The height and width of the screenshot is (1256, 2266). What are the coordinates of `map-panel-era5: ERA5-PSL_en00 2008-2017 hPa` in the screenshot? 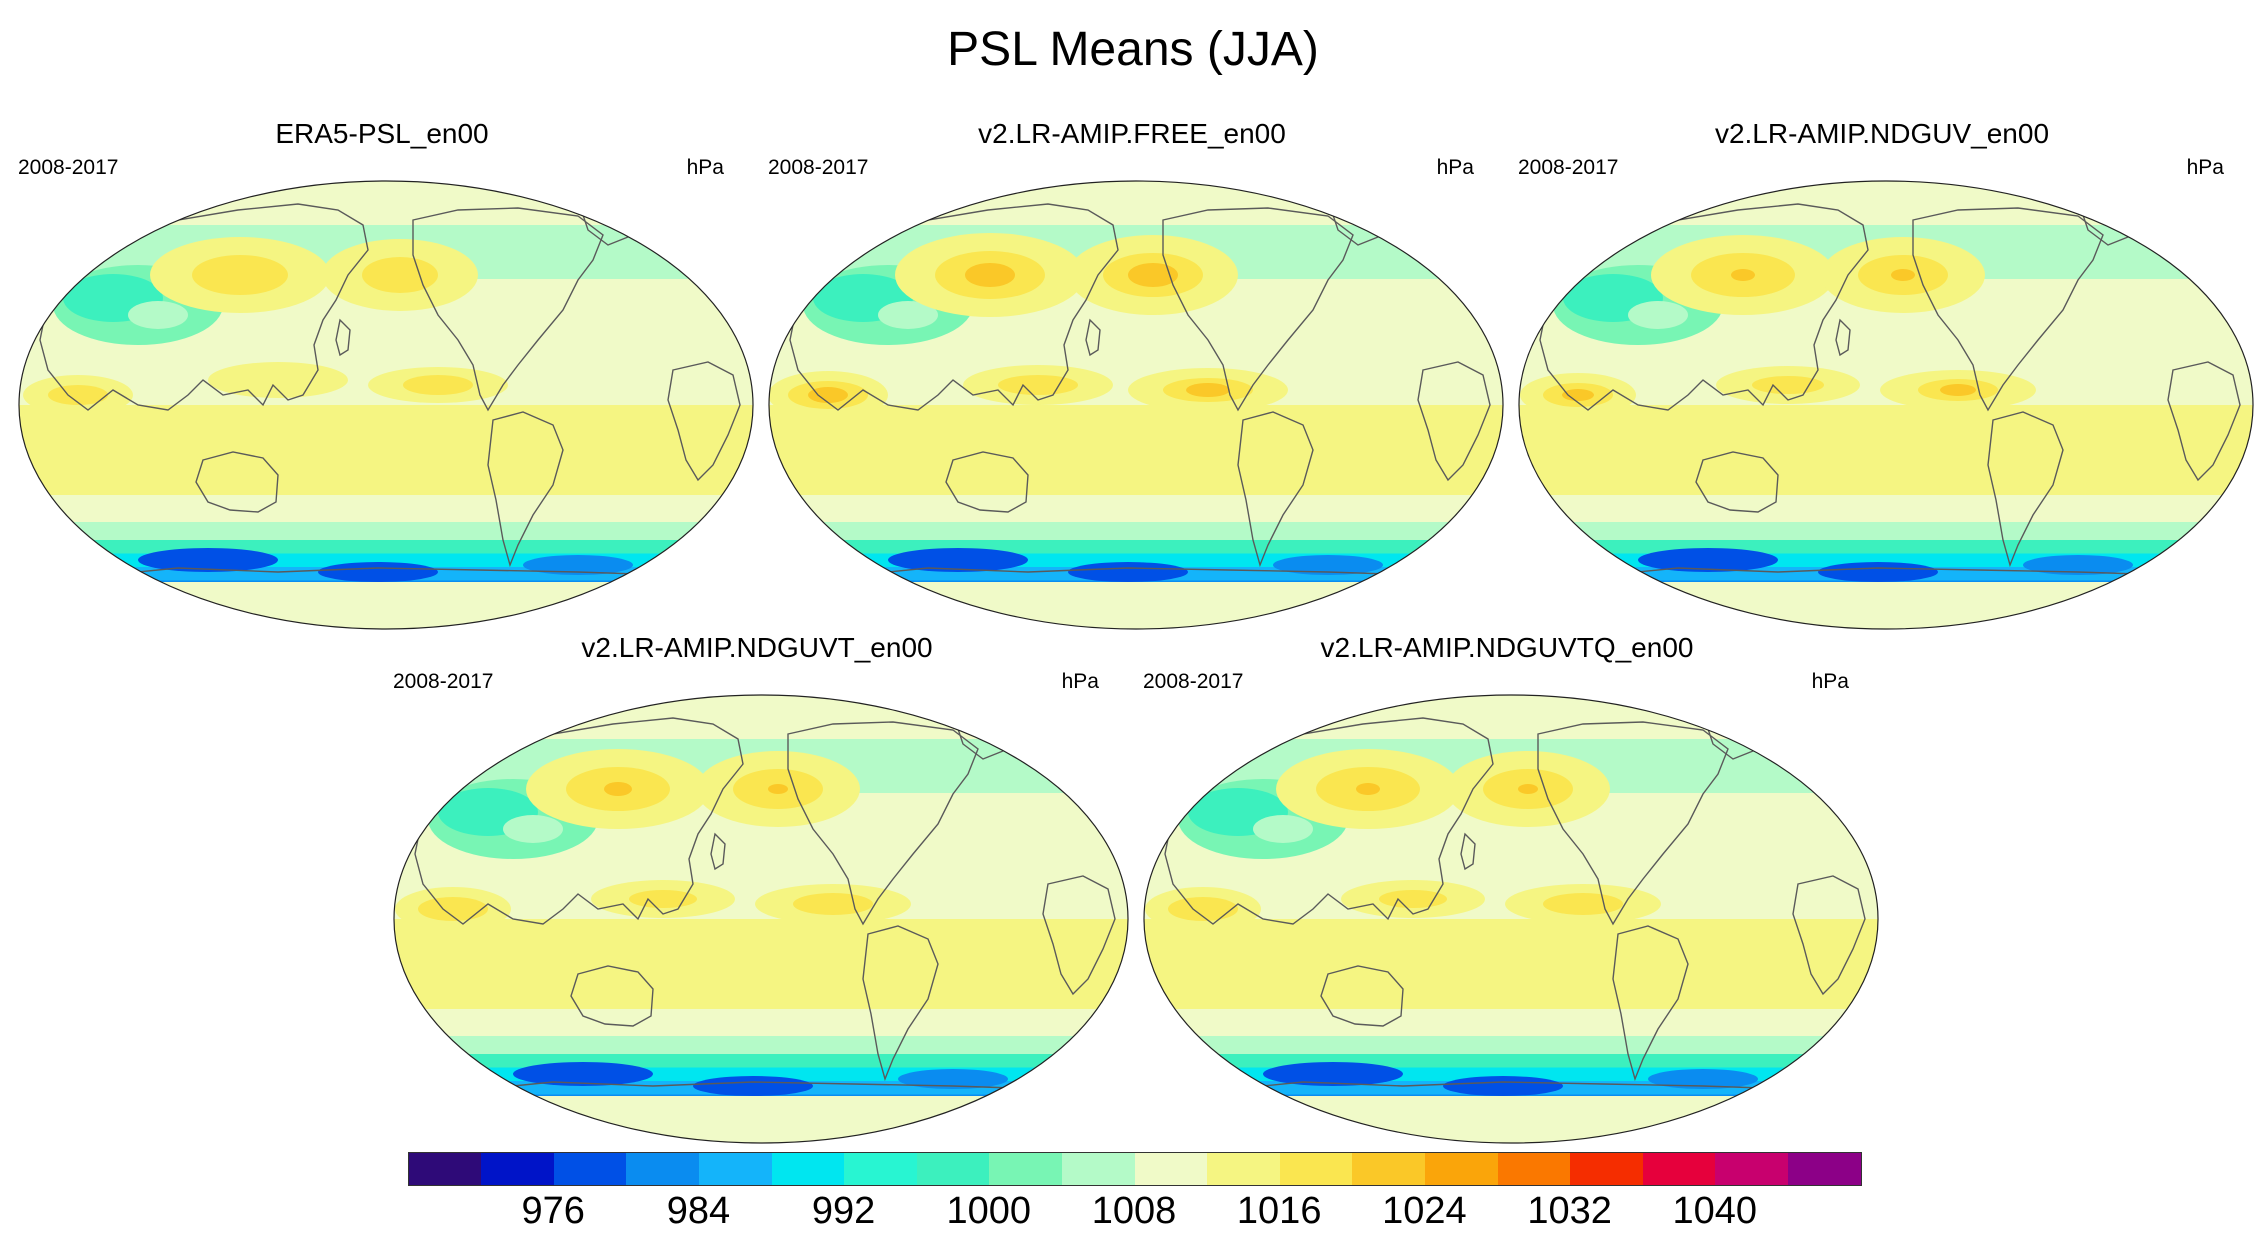 It's located at (382, 378).